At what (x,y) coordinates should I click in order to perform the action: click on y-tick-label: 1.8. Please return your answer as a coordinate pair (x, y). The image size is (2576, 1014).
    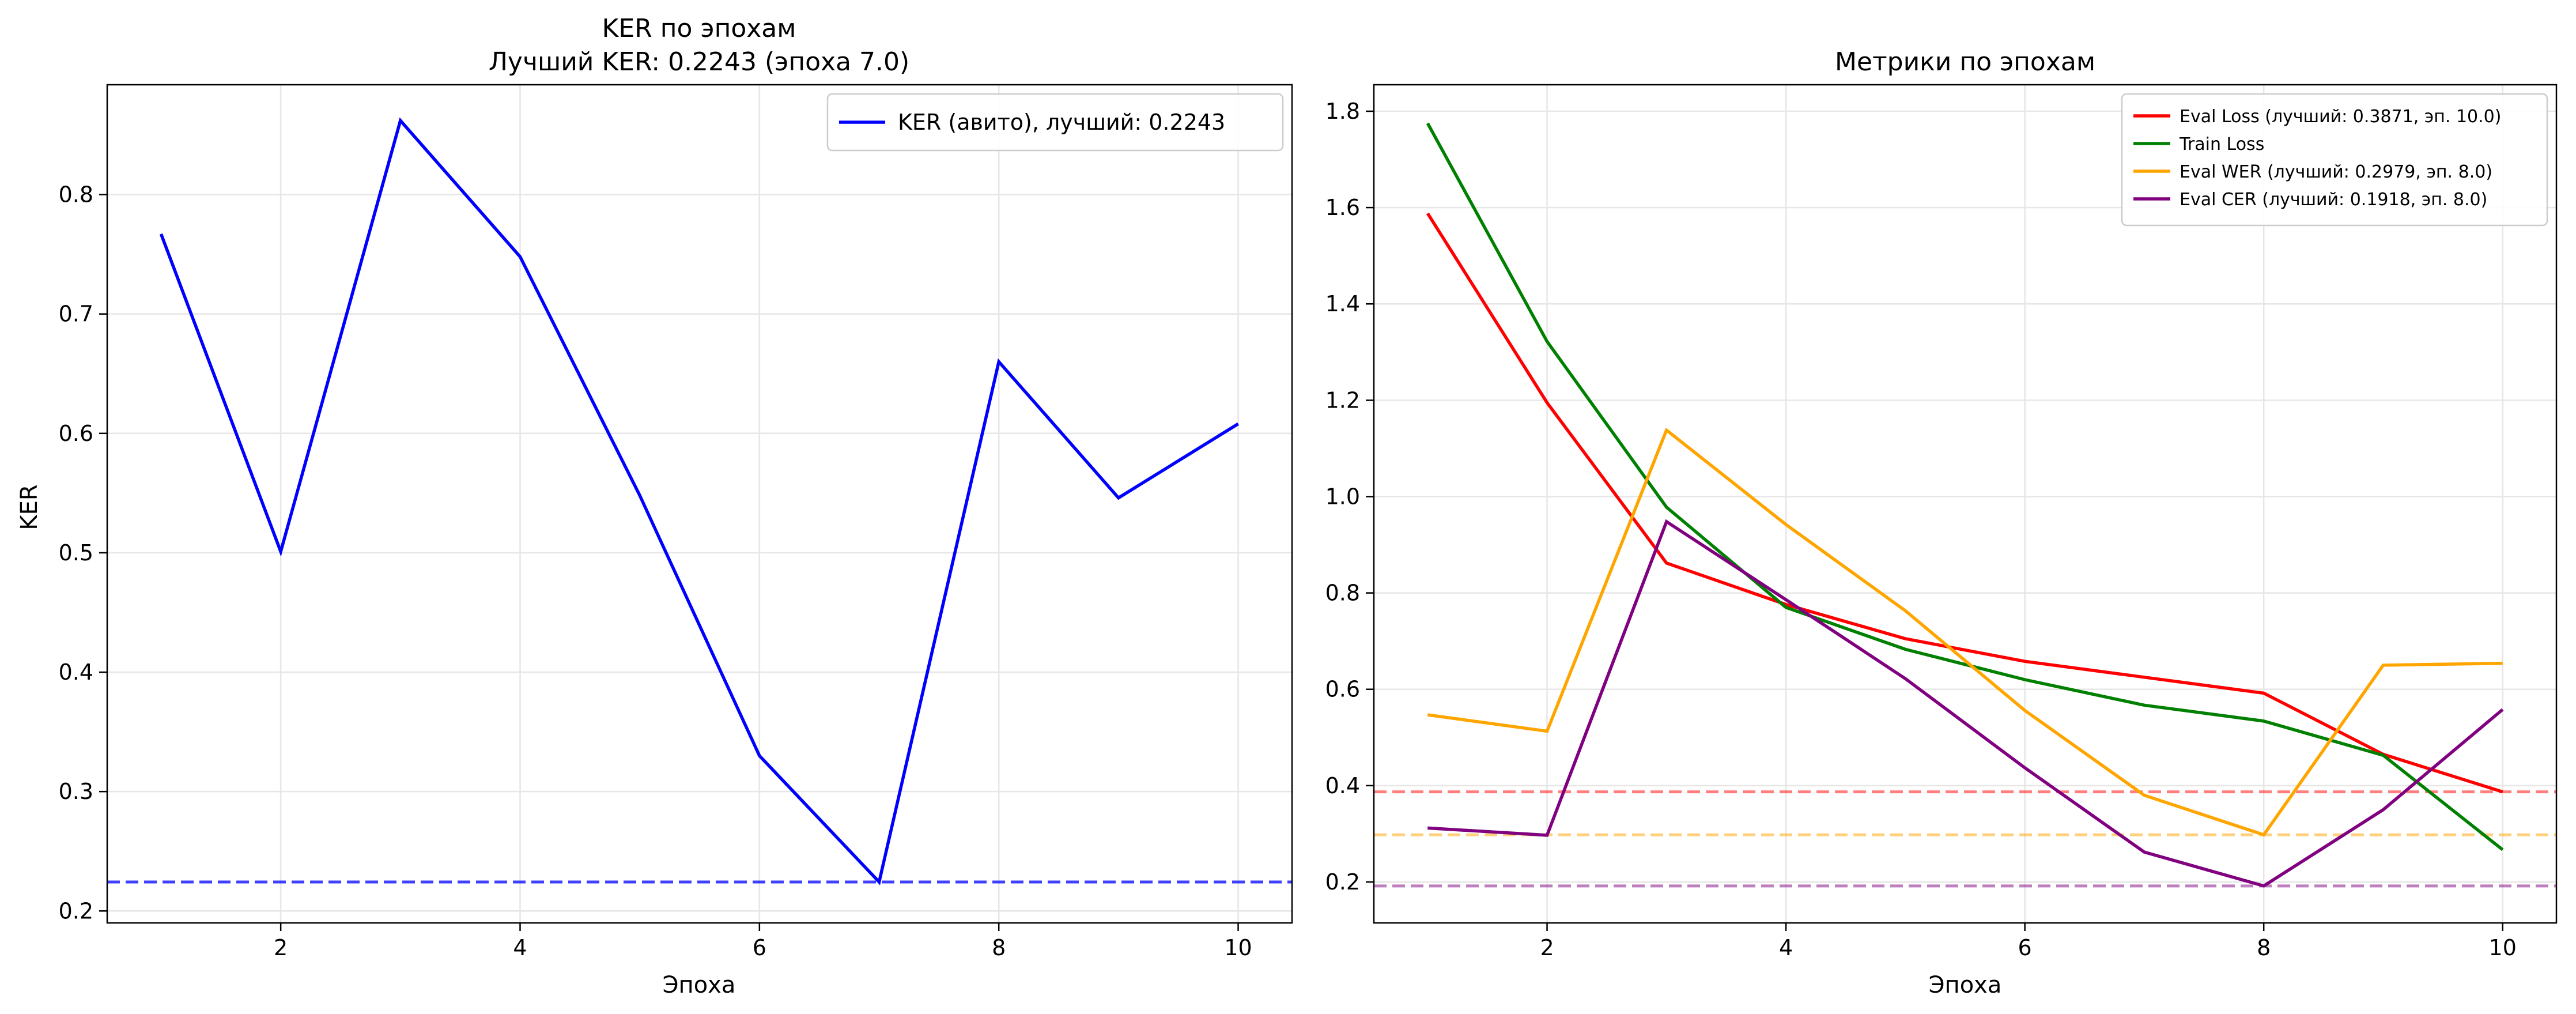
    Looking at the image, I should click on (1342, 111).